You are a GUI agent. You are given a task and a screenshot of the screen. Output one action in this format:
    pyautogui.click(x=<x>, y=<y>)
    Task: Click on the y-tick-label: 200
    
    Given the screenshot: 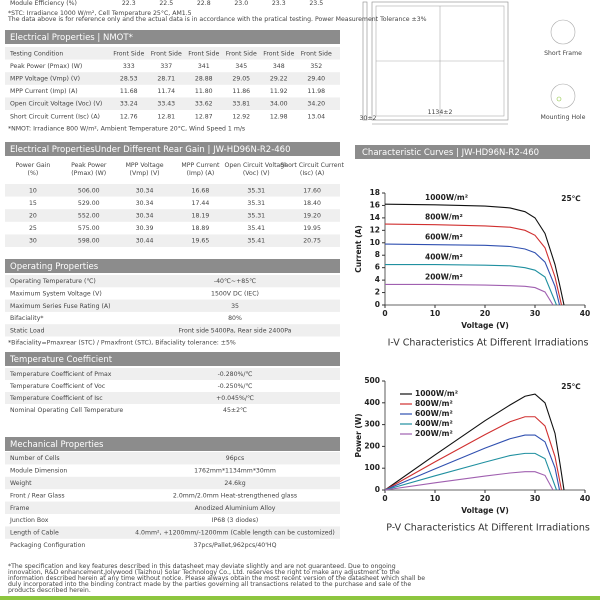 What is the action you would take?
    pyautogui.click(x=372, y=445)
    